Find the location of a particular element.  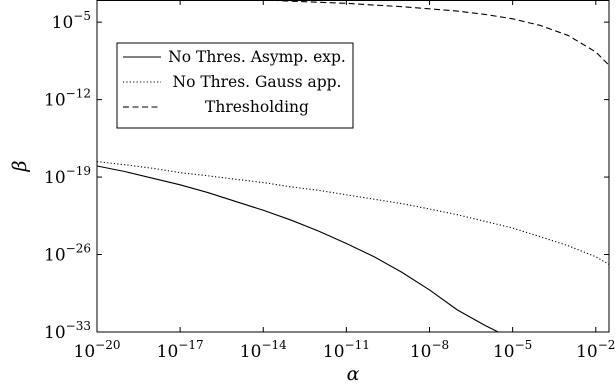

x-tick-label: 10⁻²⁰ is located at coordinates (97, 350).